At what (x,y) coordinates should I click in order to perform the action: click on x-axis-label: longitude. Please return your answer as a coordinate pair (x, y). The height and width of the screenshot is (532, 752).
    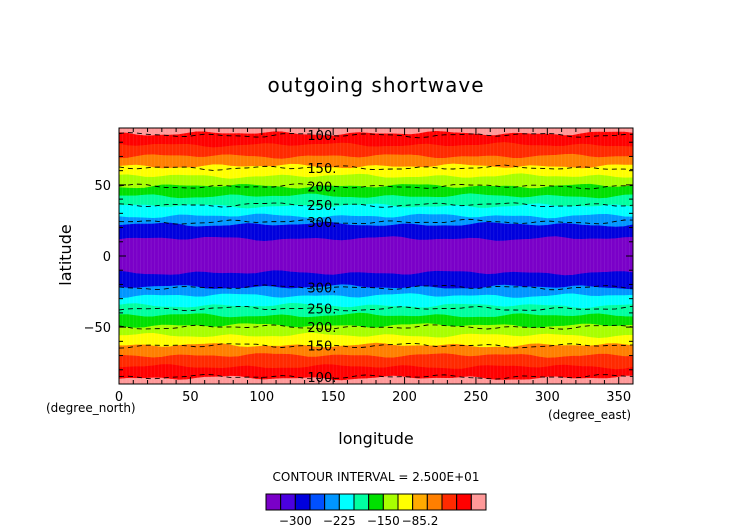
    Looking at the image, I should click on (375, 438).